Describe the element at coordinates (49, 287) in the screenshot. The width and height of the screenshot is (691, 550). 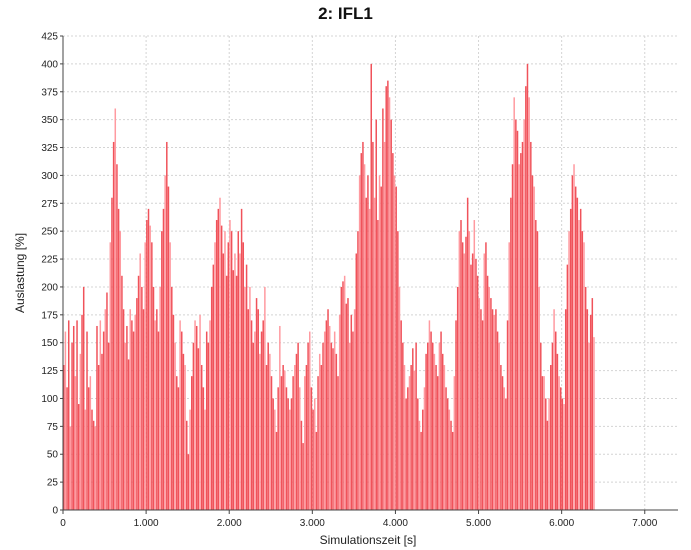
I see `y-tick-label: 200` at that location.